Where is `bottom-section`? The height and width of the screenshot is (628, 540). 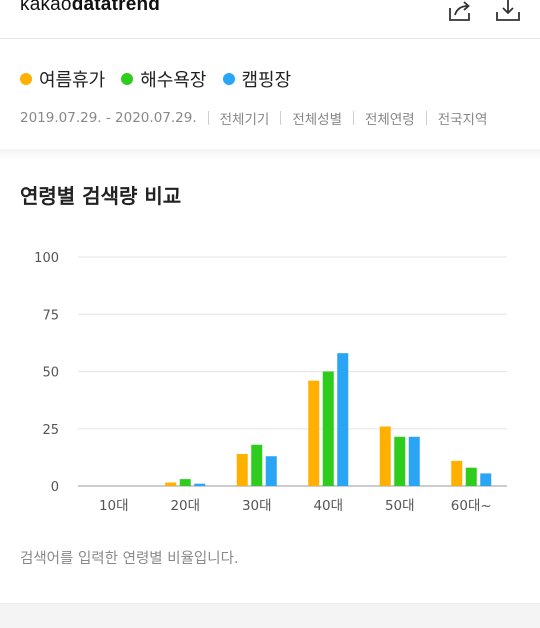
bottom-section is located at coordinates (270, 615).